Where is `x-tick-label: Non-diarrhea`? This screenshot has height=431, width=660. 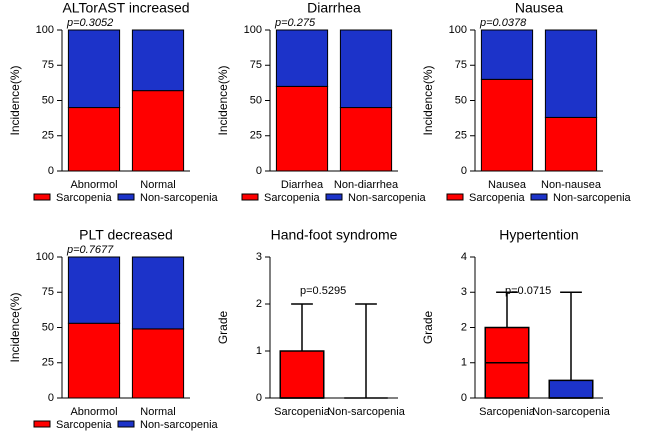 x-tick-label: Non-diarrhea is located at coordinates (366, 185).